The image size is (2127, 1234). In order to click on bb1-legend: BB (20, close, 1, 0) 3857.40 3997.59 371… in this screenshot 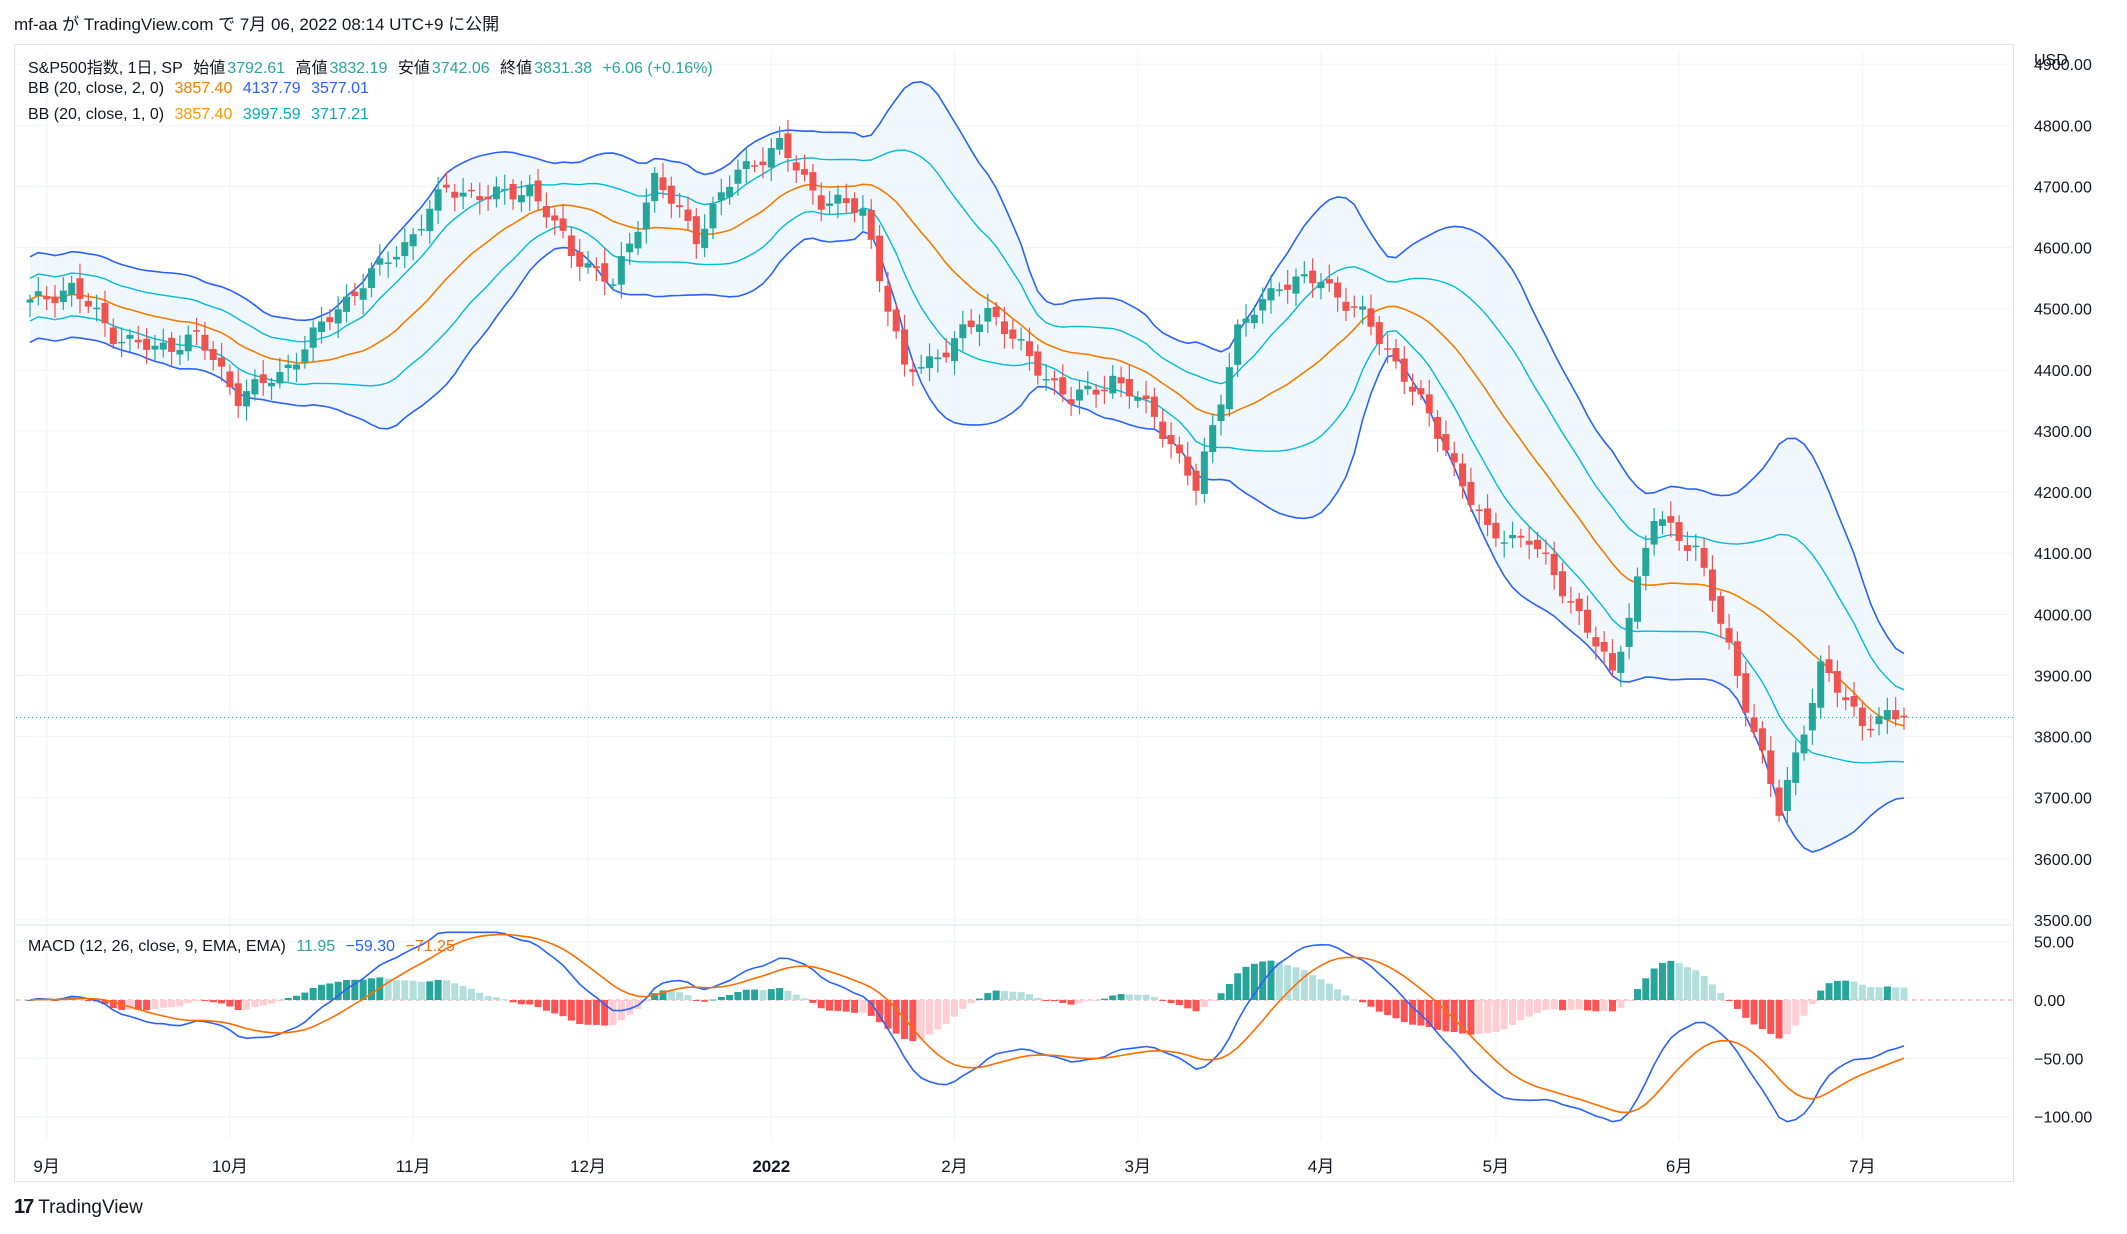, I will do `click(201, 115)`.